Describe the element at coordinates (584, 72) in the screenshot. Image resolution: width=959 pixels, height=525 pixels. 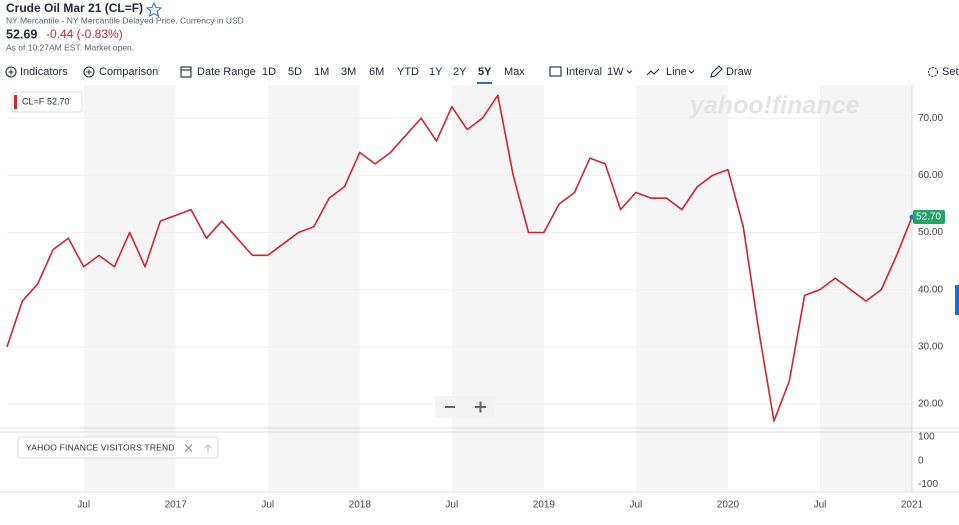
I see `interval-label: Interval` at that location.